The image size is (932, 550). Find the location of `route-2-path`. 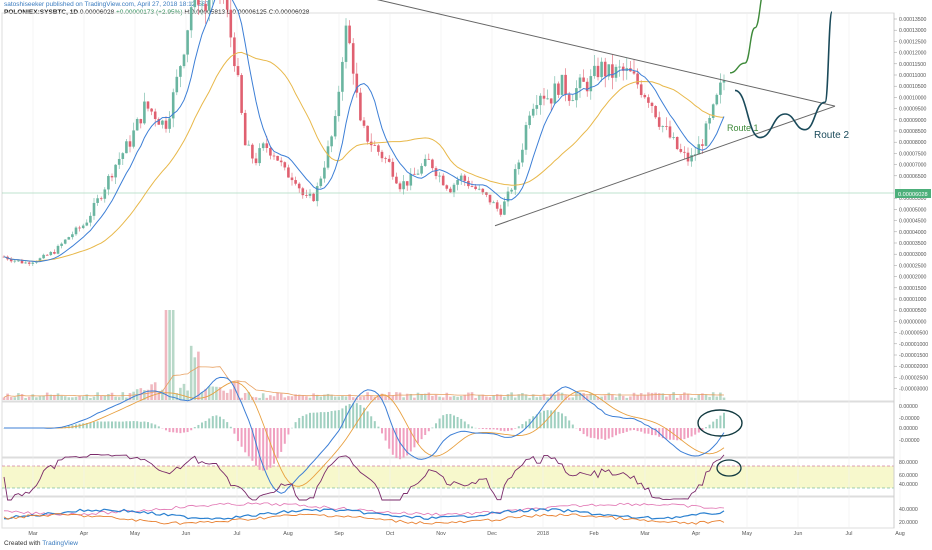

route-2-path is located at coordinates (783, 75).